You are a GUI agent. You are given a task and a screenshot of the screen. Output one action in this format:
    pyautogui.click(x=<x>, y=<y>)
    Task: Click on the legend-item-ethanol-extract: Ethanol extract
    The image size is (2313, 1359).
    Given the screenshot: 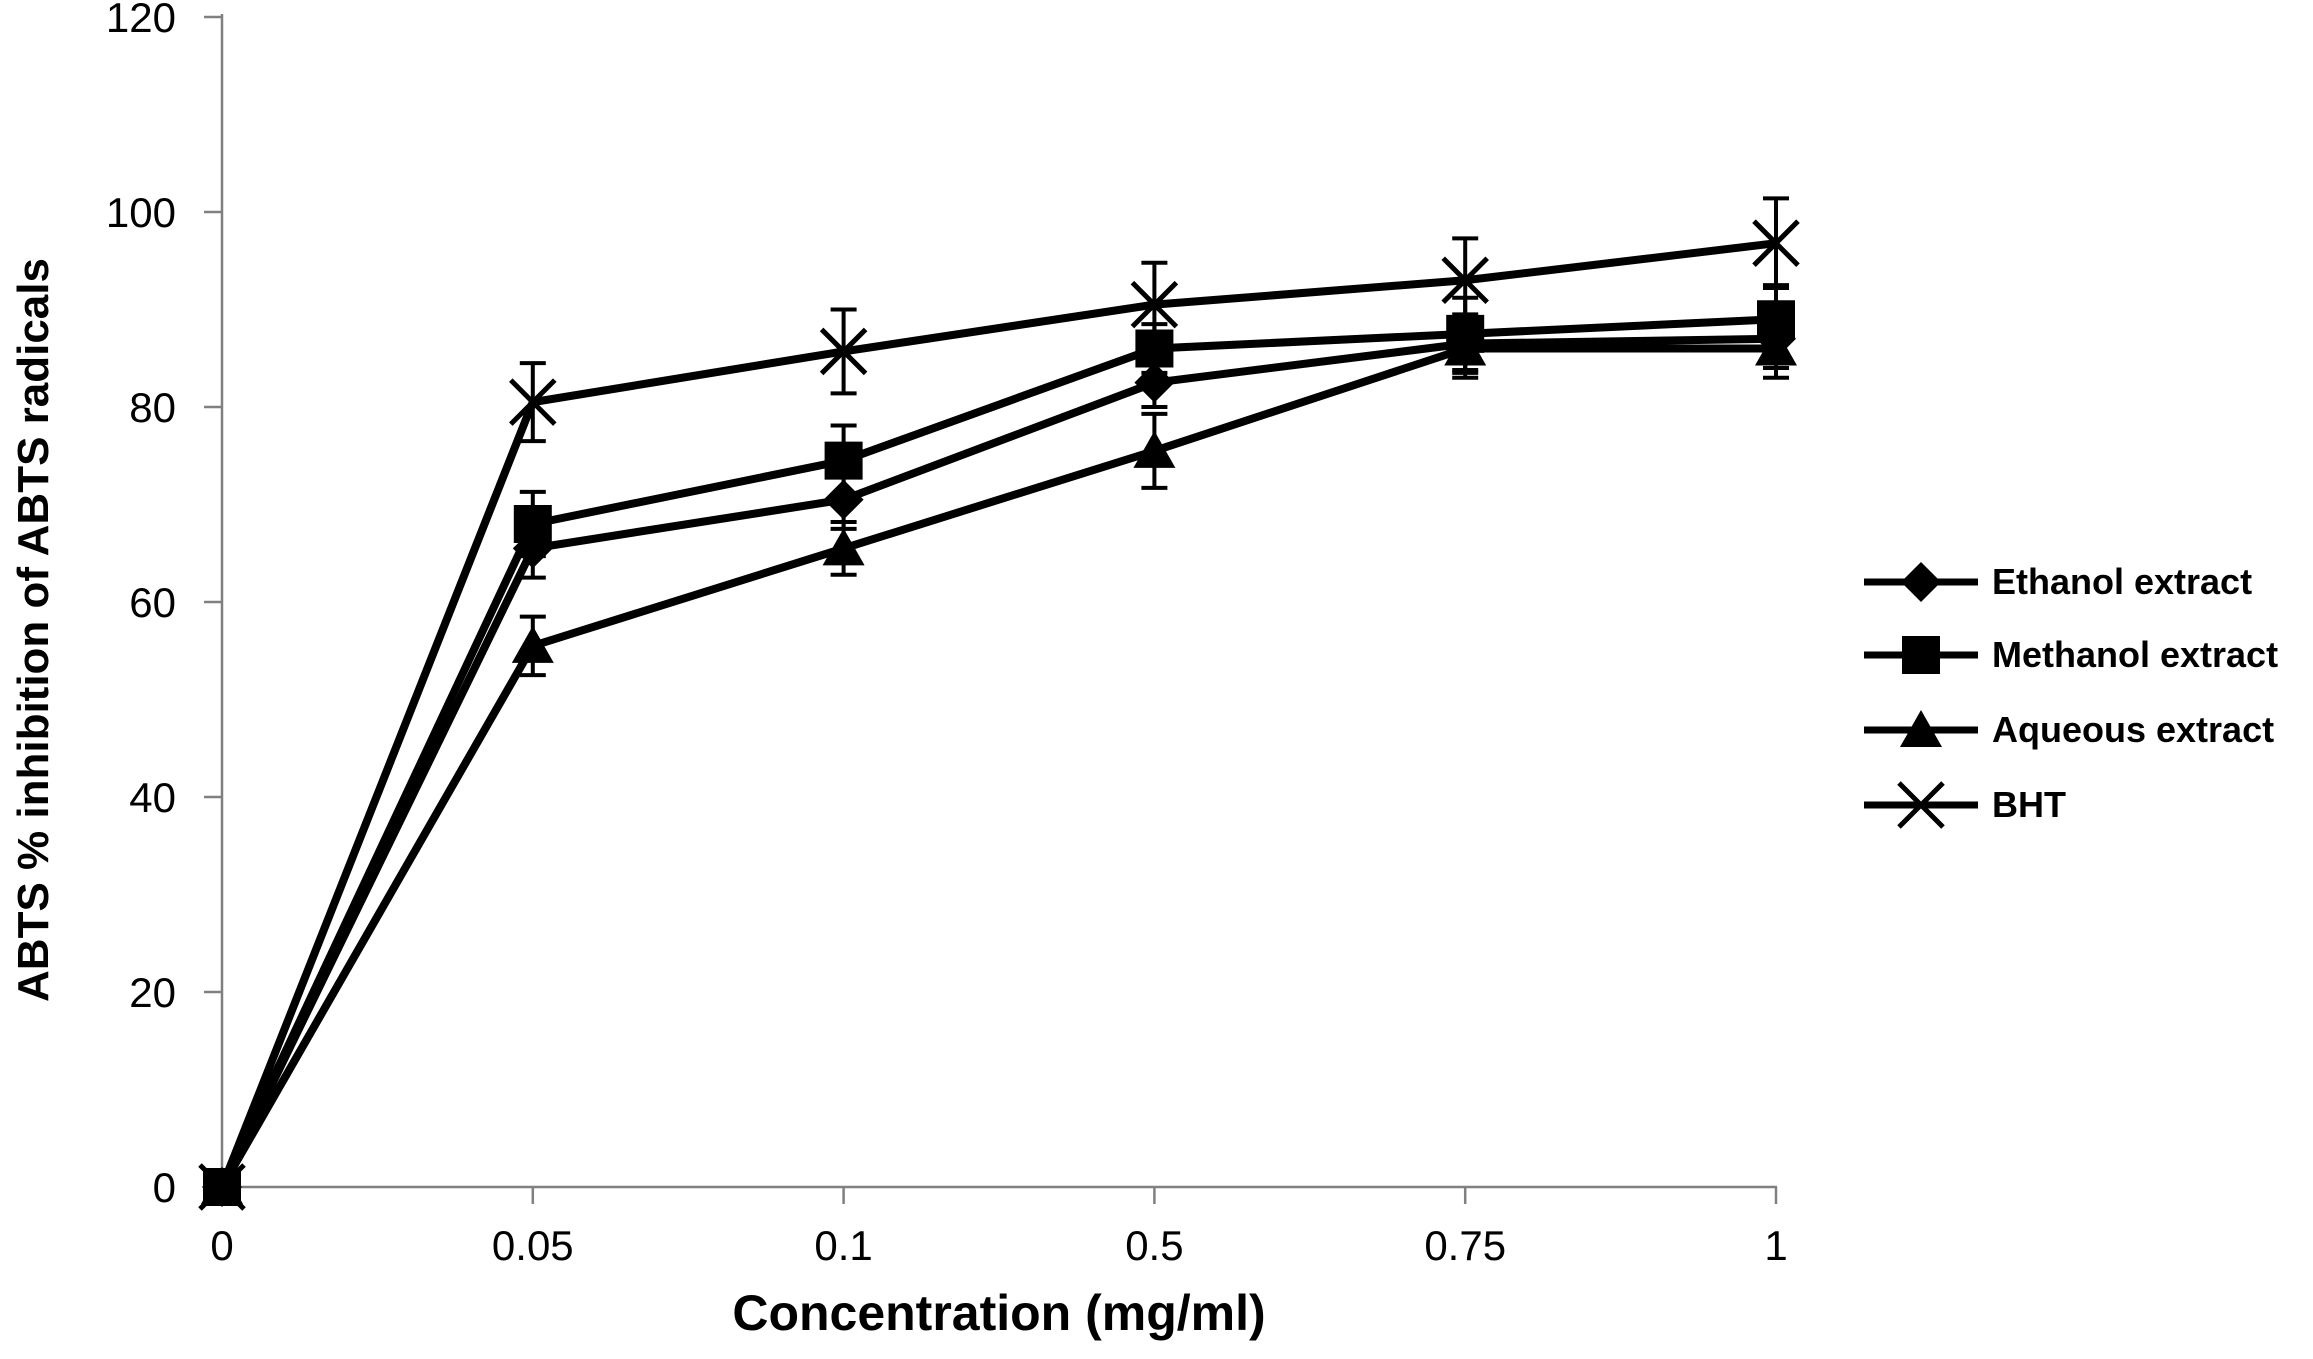 What is the action you would take?
    pyautogui.click(x=2055, y=582)
    